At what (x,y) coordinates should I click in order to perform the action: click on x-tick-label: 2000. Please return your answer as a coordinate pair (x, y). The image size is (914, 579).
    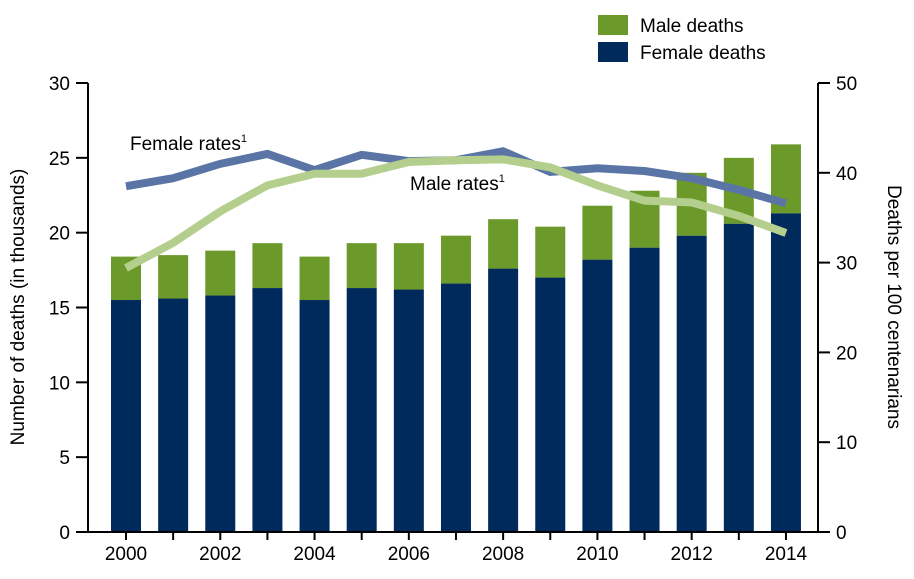
    Looking at the image, I should click on (126, 554).